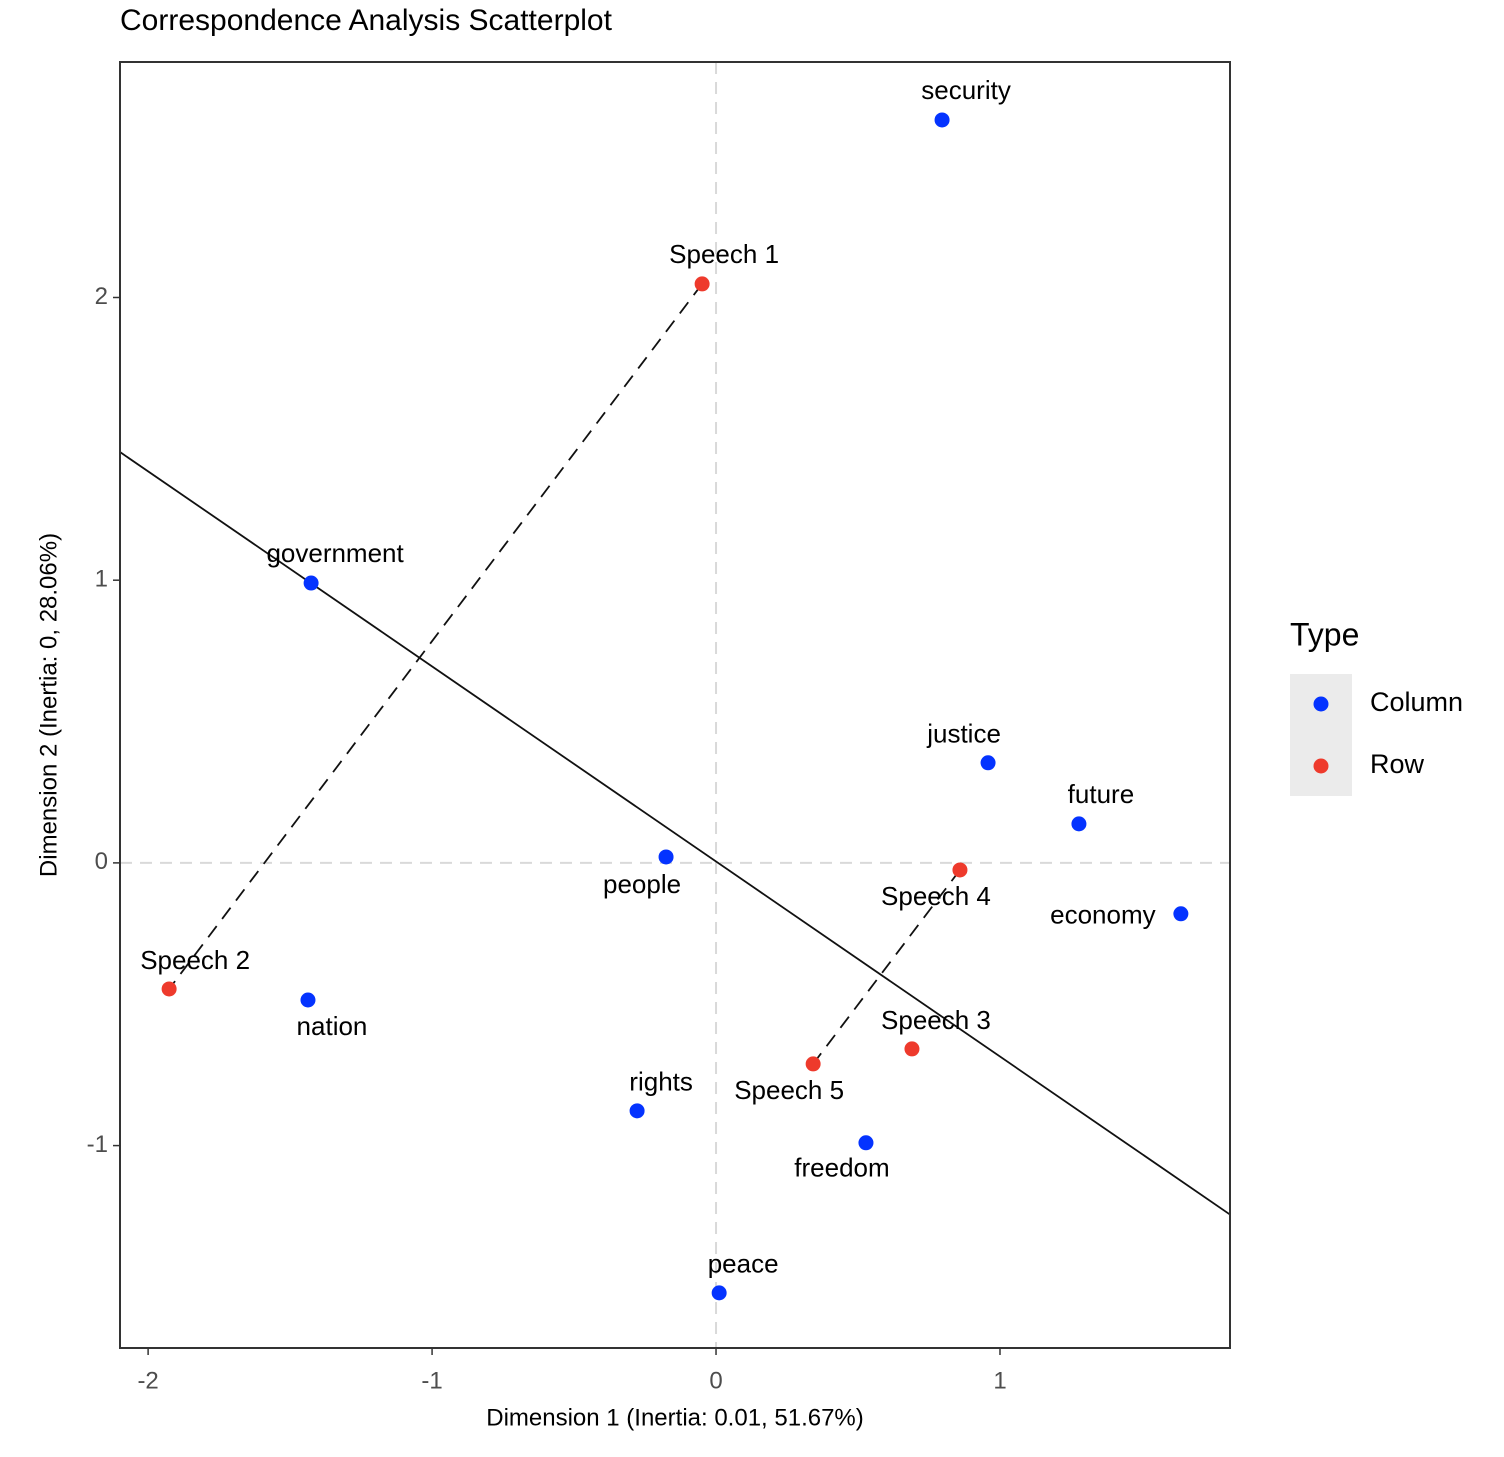 This screenshot has height=1457, width=1504. I want to click on legend-title: Type, so click(1324, 634).